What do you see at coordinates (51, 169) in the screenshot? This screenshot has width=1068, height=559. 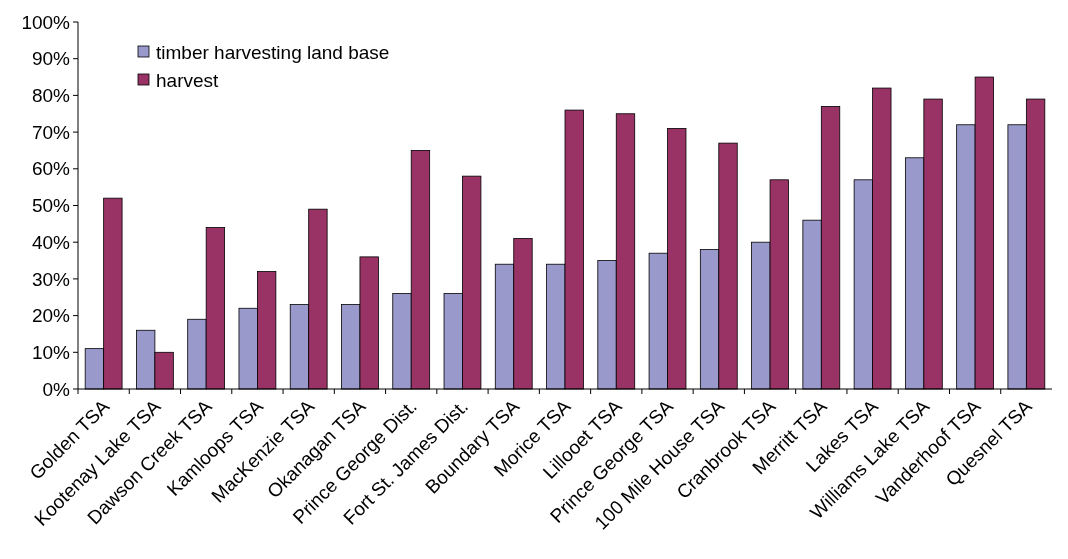 I see `y-tick-label: 60%` at bounding box center [51, 169].